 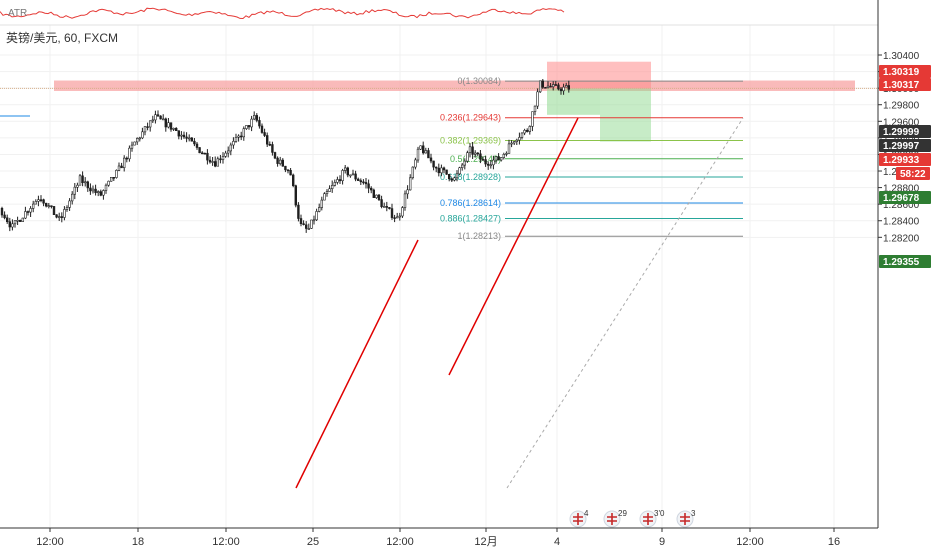 I want to click on uk-flag-icon, so click(x=648, y=519).